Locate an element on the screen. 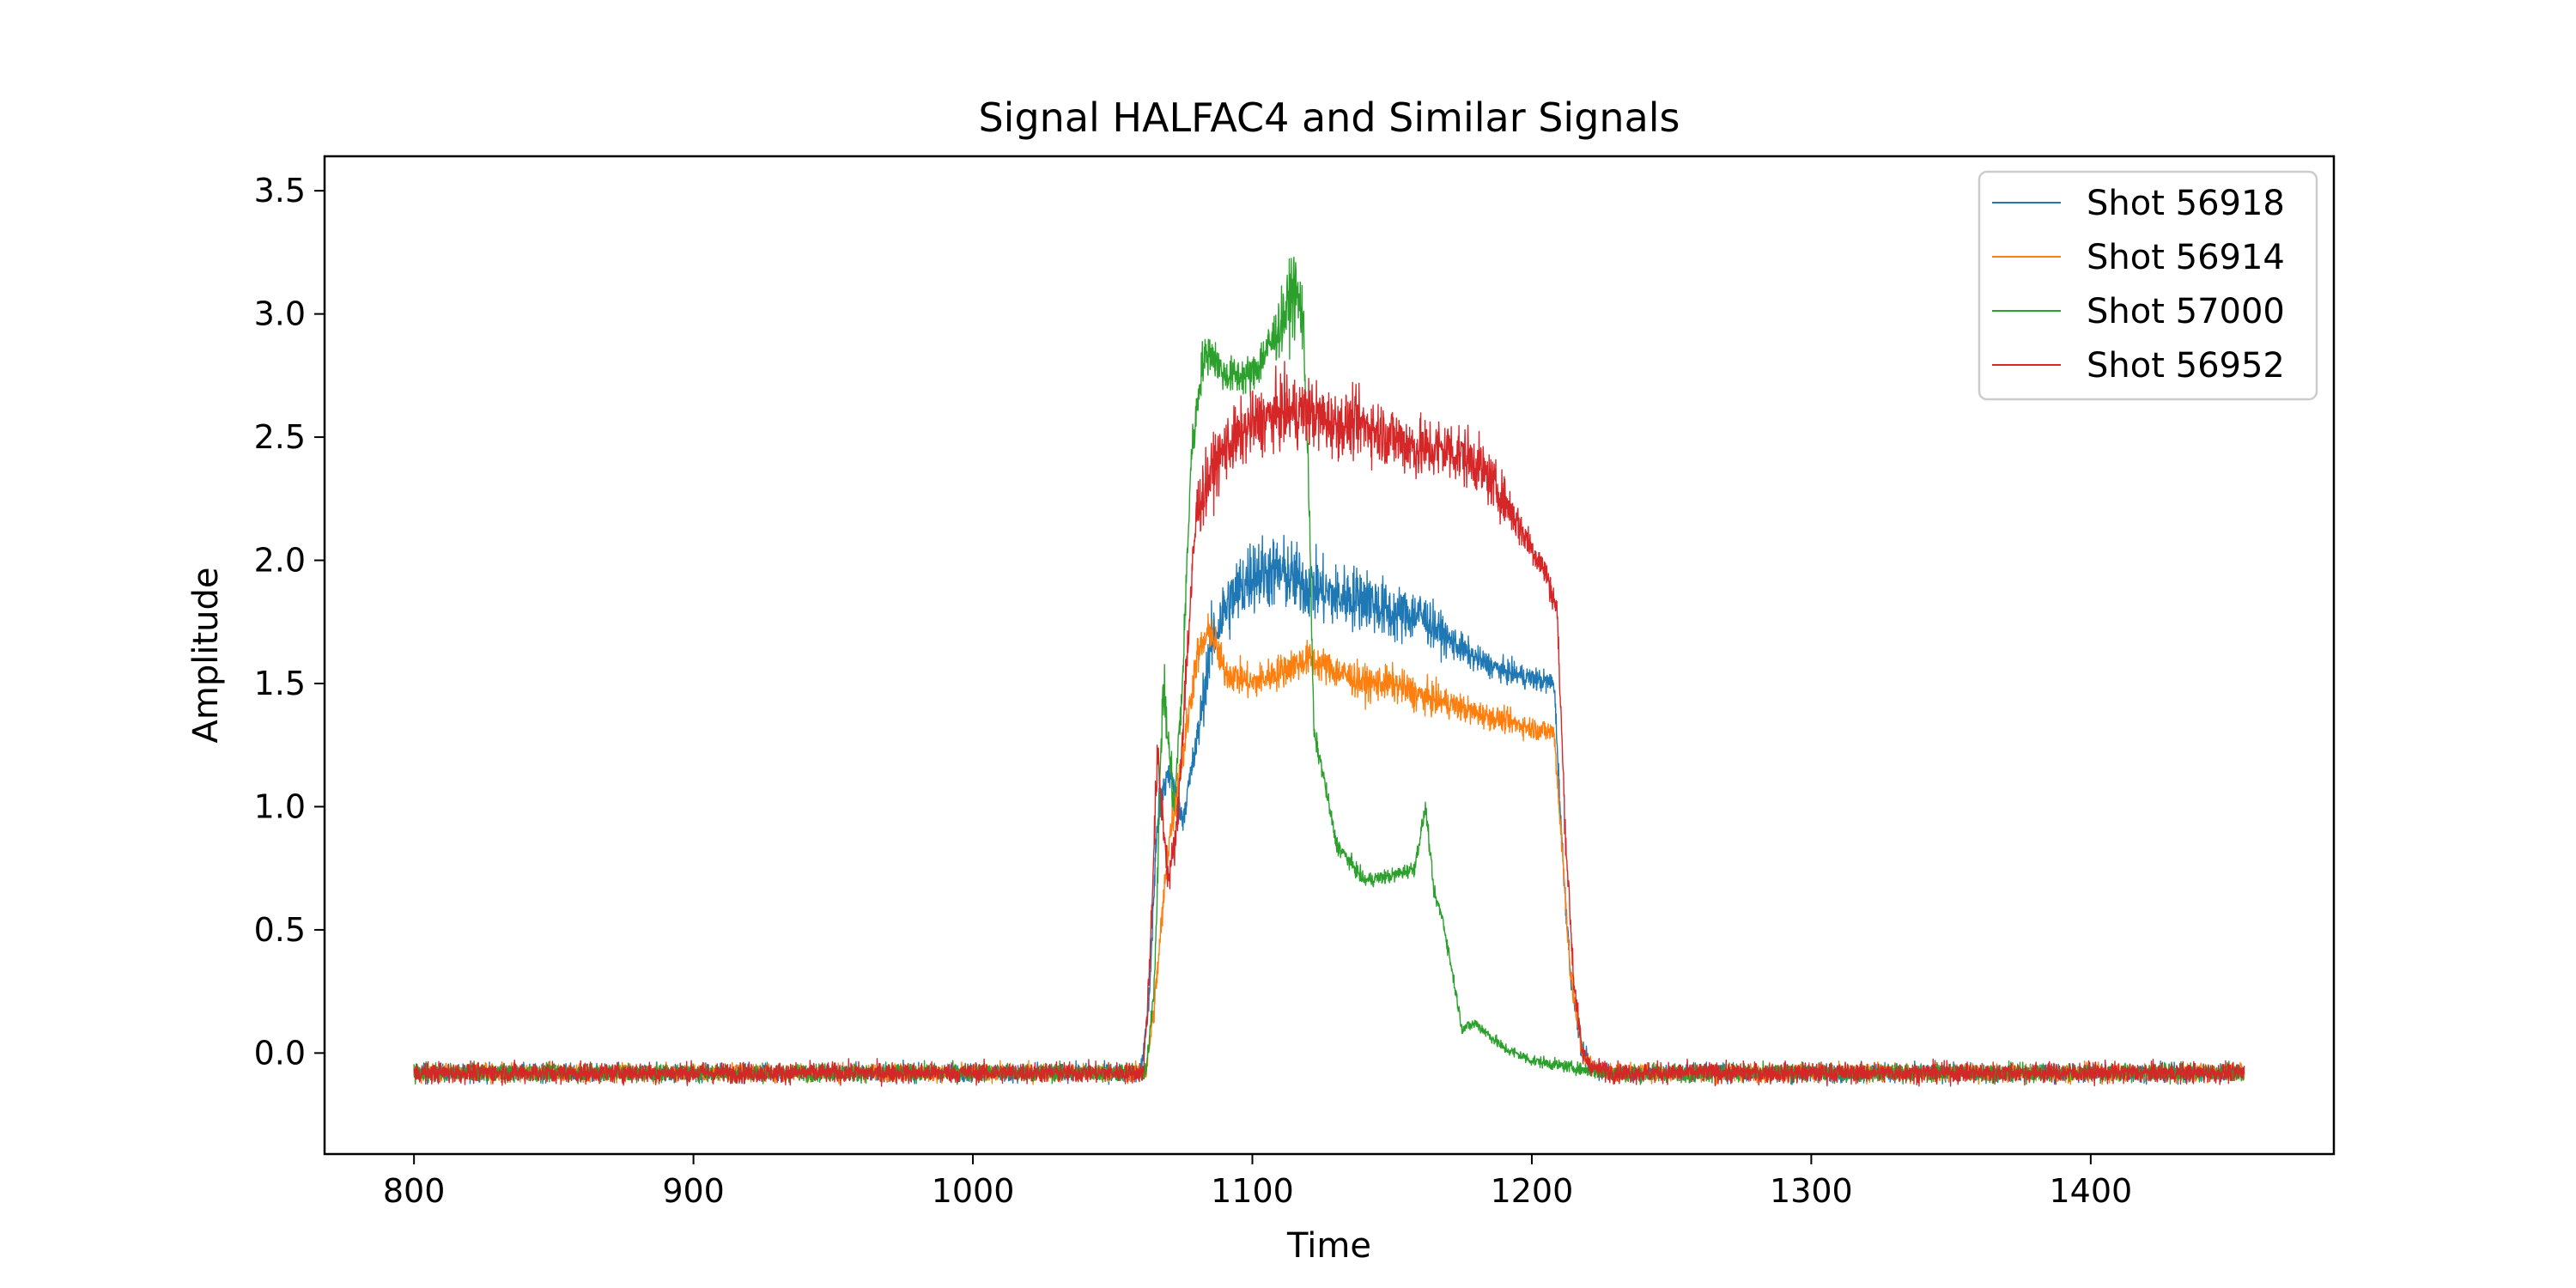 The height and width of the screenshot is (1288, 2576). x-axis-ticks: 800 900 1000 1100 1200 1300 1400 is located at coordinates (1257, 1182).